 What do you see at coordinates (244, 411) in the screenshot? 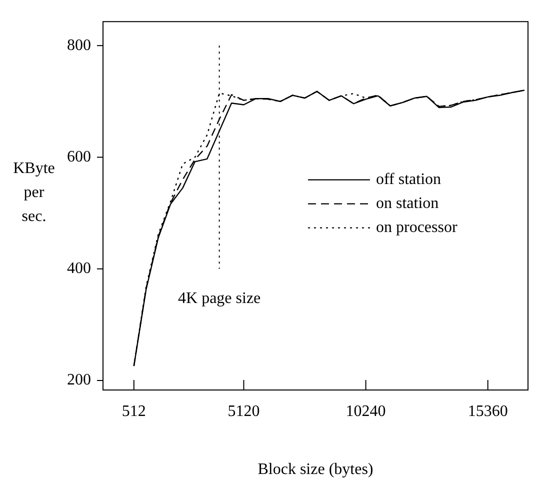
I see `x-tick-label: 5120` at bounding box center [244, 411].